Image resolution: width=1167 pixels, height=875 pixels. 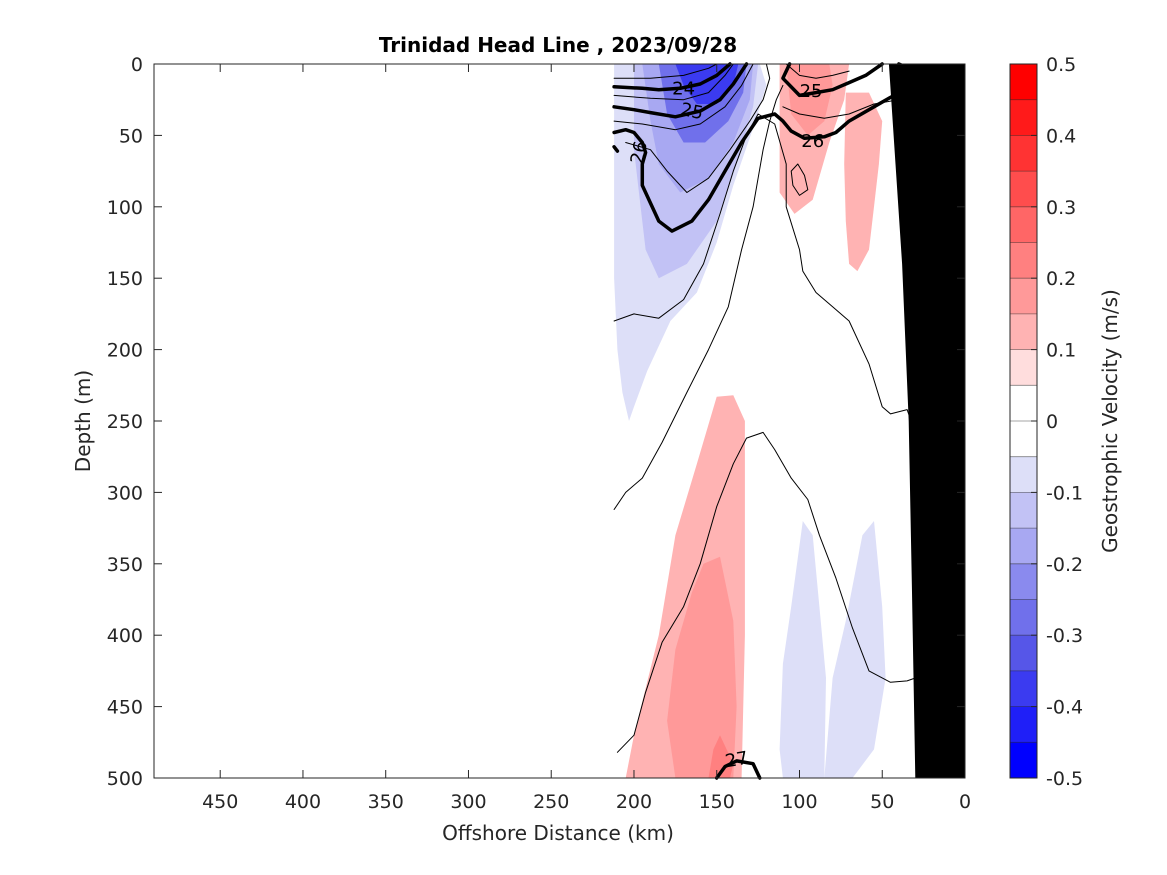 I want to click on y-tick-label-200: 200, so click(x=125, y=351).